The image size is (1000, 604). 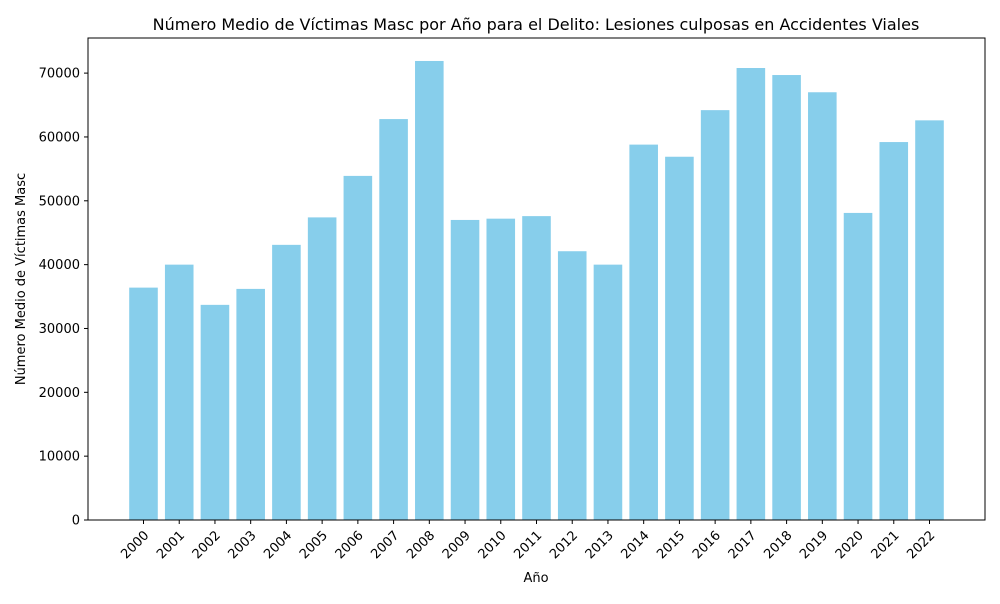 What do you see at coordinates (59, 137) in the screenshot?
I see `y-tick-label: 60000` at bounding box center [59, 137].